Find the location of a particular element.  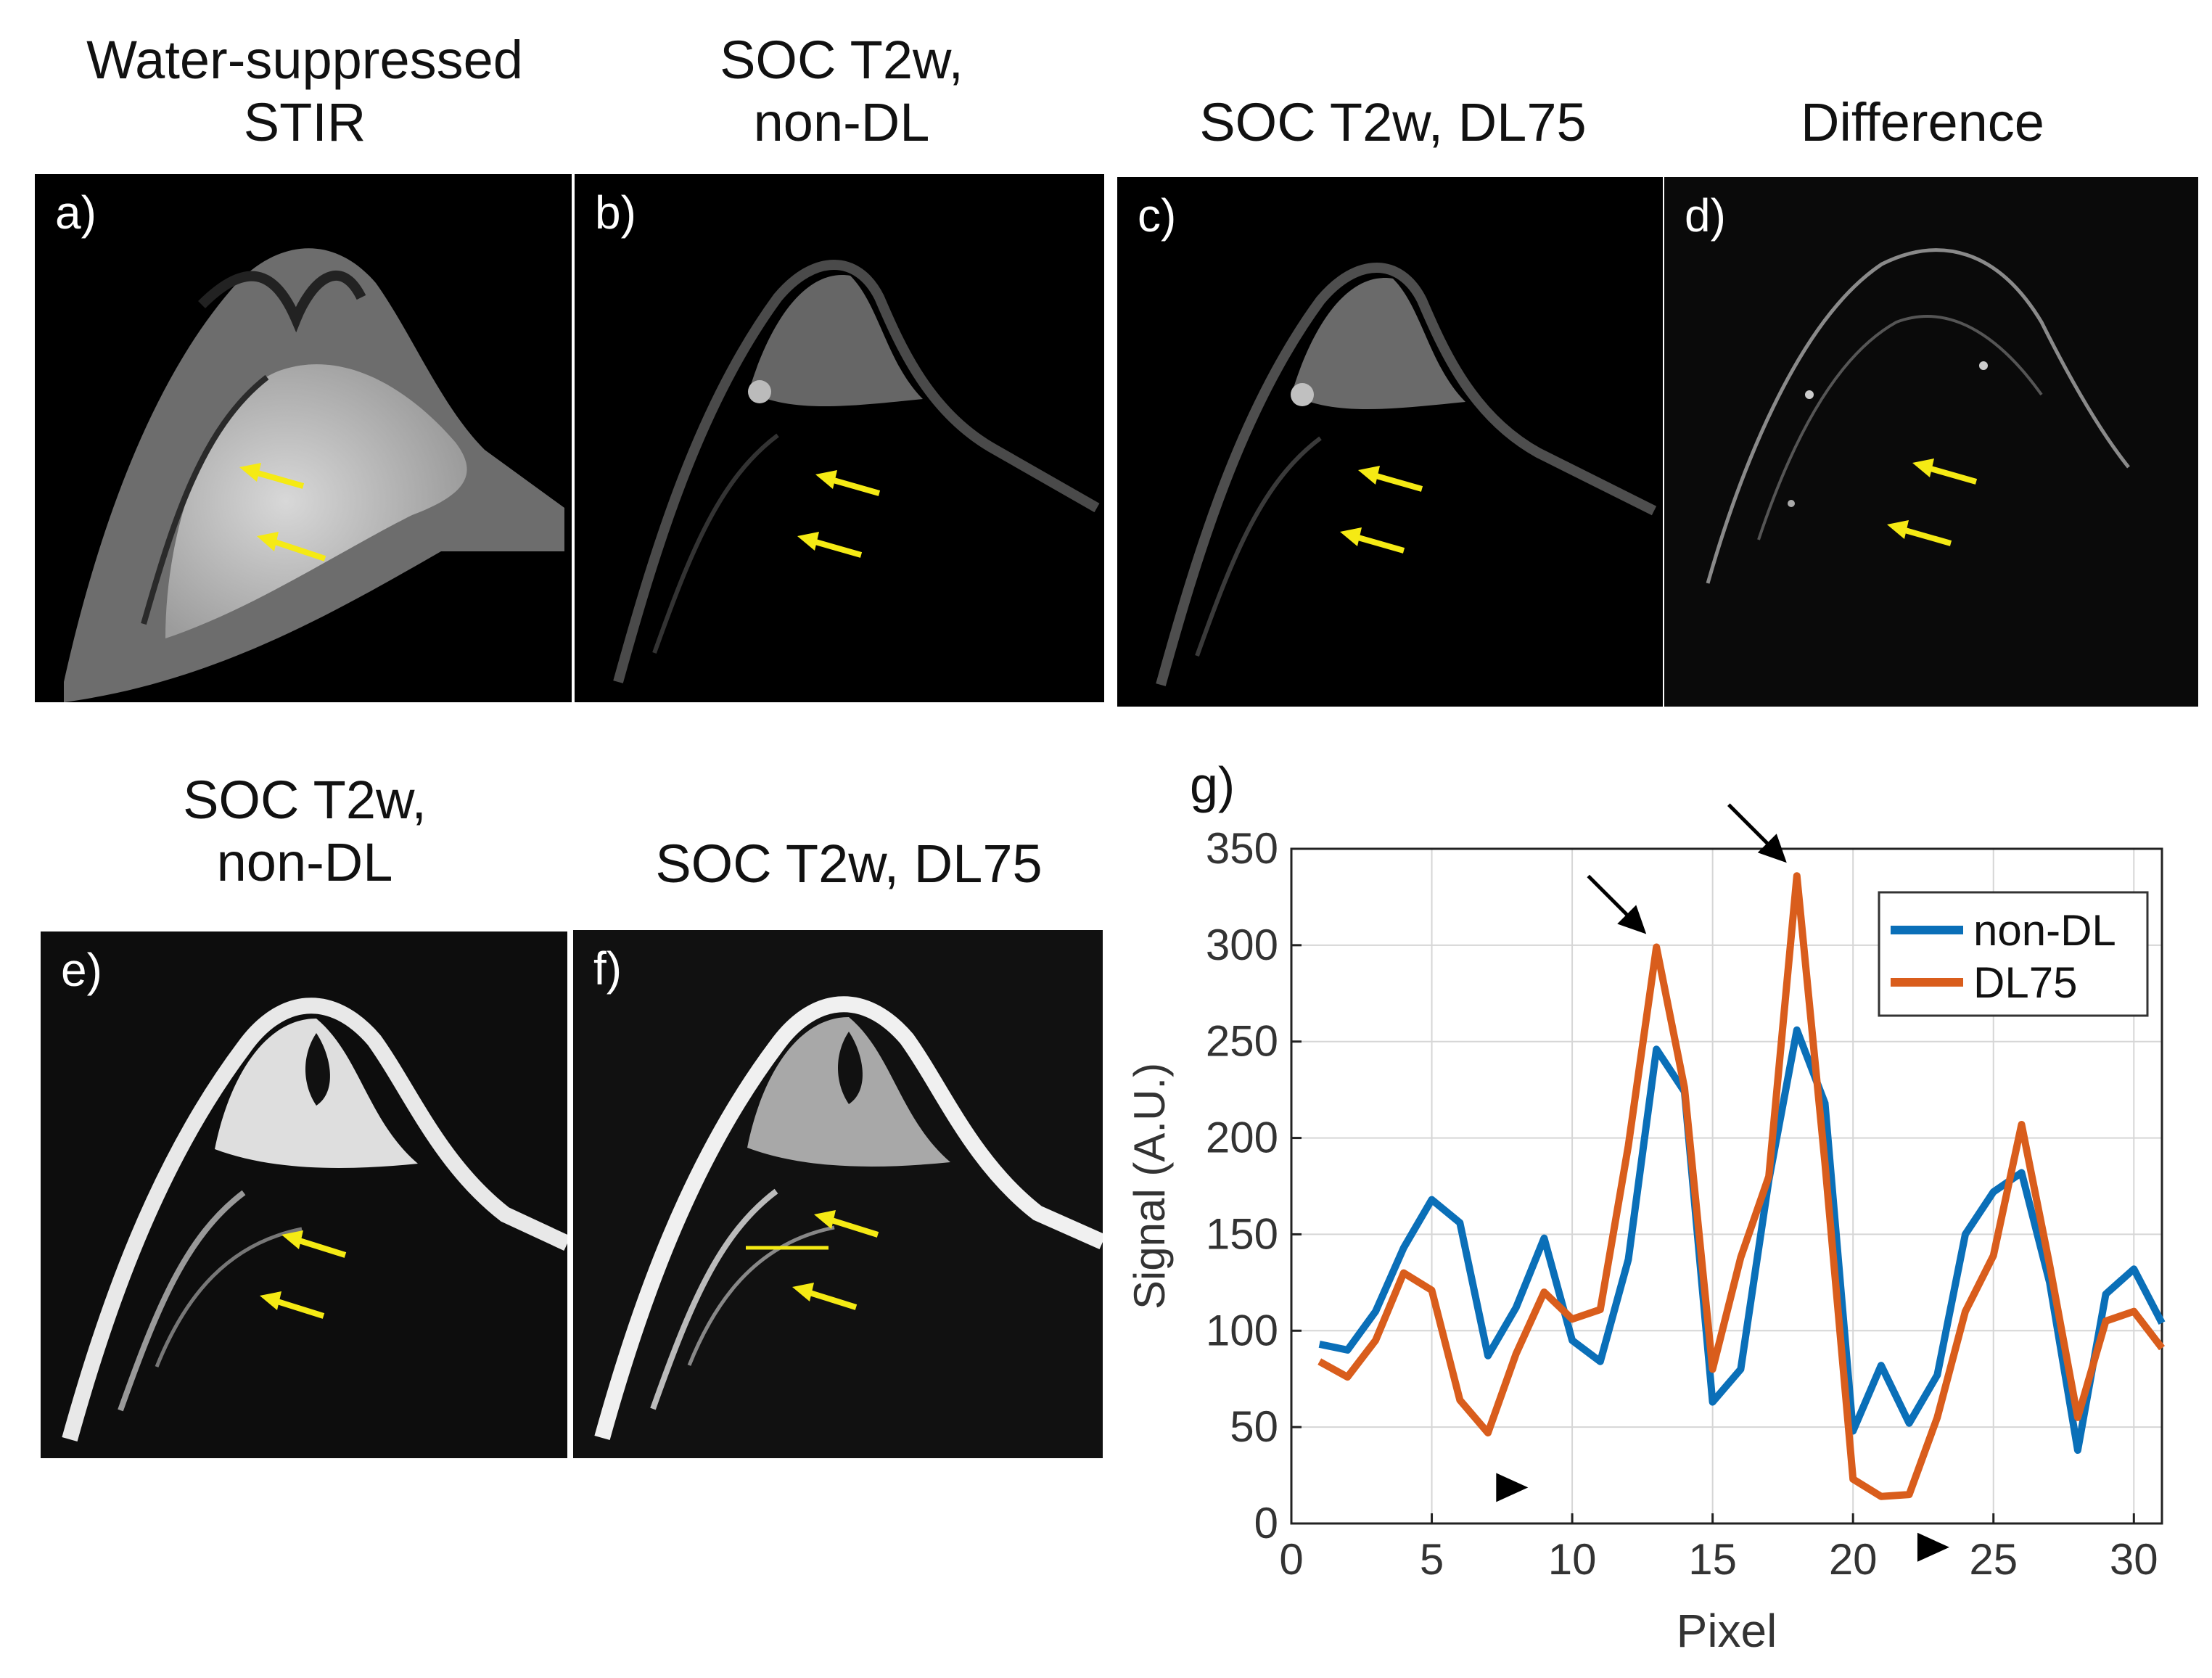

legend-label-dl75: DL75 is located at coordinates (2025, 982).